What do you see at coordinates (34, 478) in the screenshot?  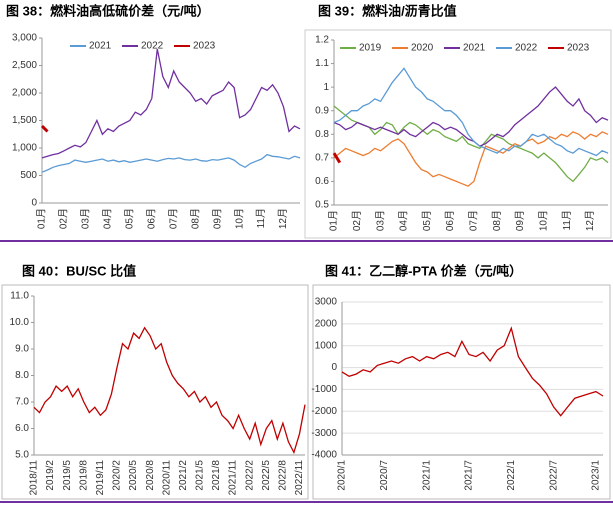 I see `x-tick-label: 2018/11` at bounding box center [34, 478].